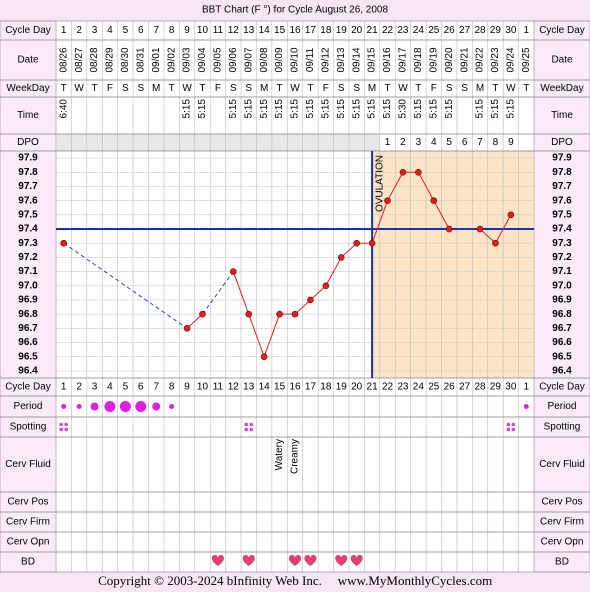 The height and width of the screenshot is (597, 590). What do you see at coordinates (562, 285) in the screenshot?
I see `y-tick-label: 97.0` at bounding box center [562, 285].